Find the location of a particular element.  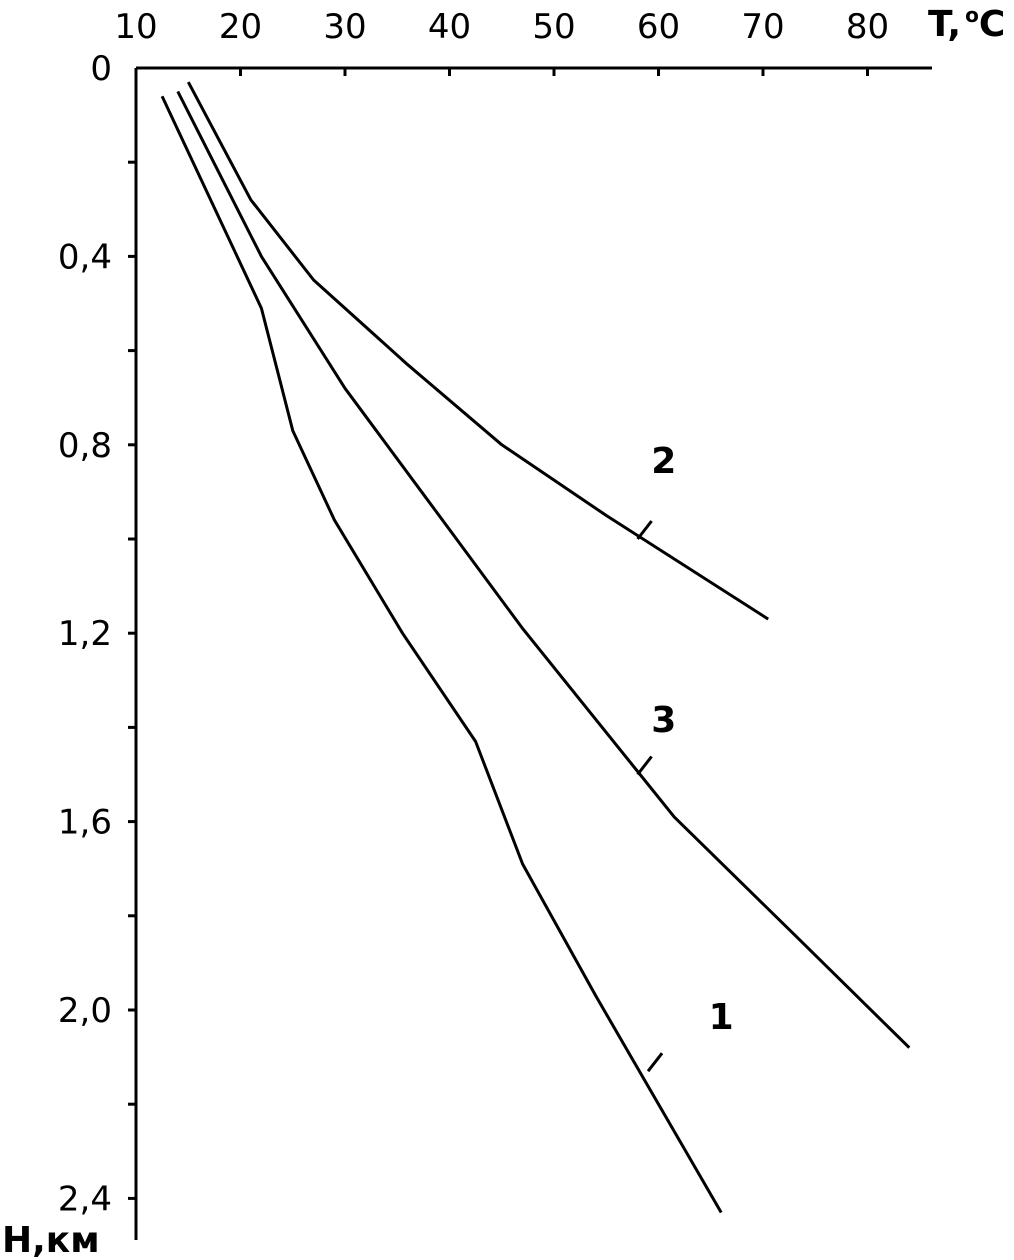

x-tick-label: 70 is located at coordinates (762, 27).